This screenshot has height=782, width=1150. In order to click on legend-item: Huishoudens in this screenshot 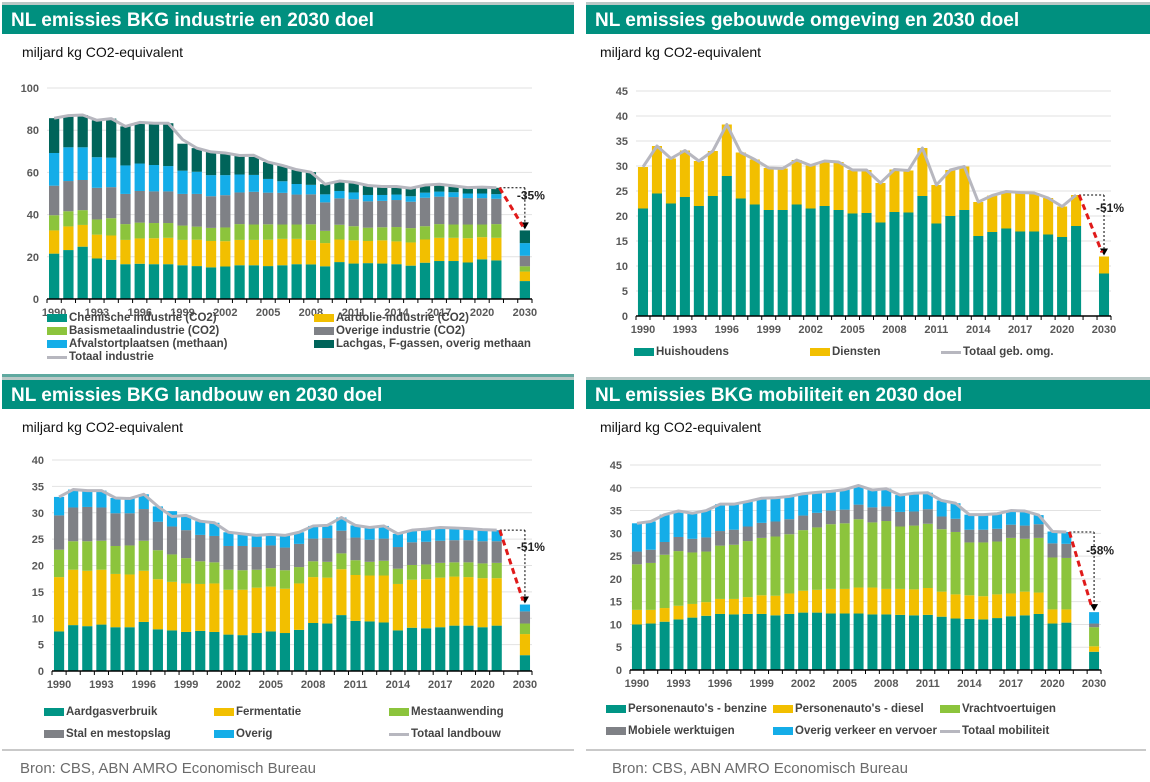, I will do `click(681, 352)`.